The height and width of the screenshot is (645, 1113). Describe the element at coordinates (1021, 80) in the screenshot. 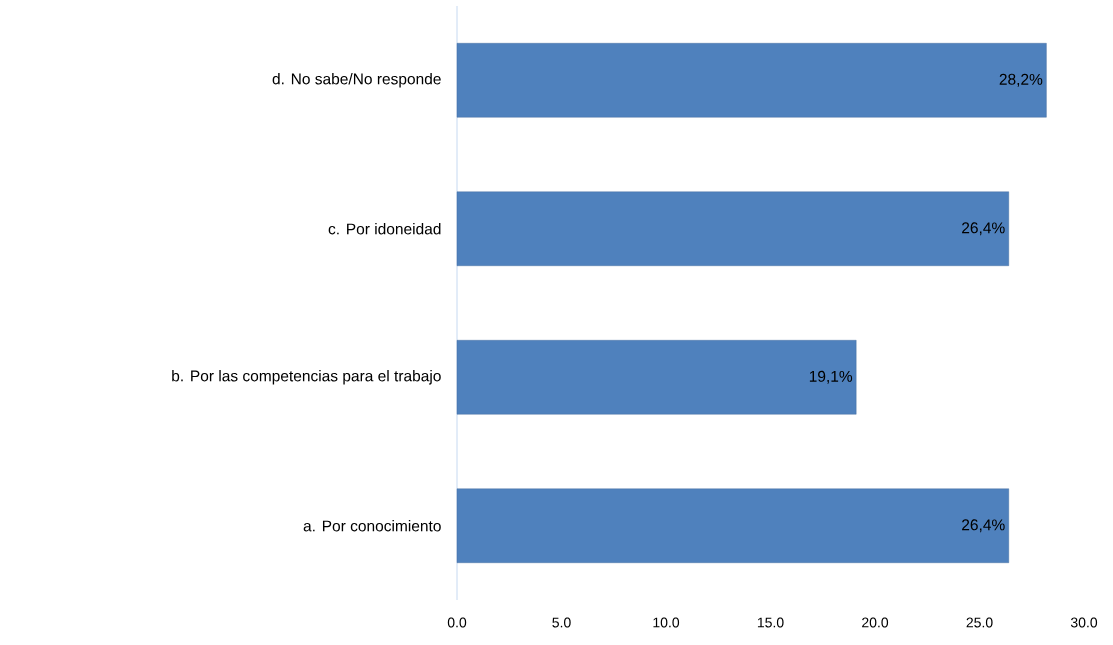

I see `data-label: 28,2%` at that location.